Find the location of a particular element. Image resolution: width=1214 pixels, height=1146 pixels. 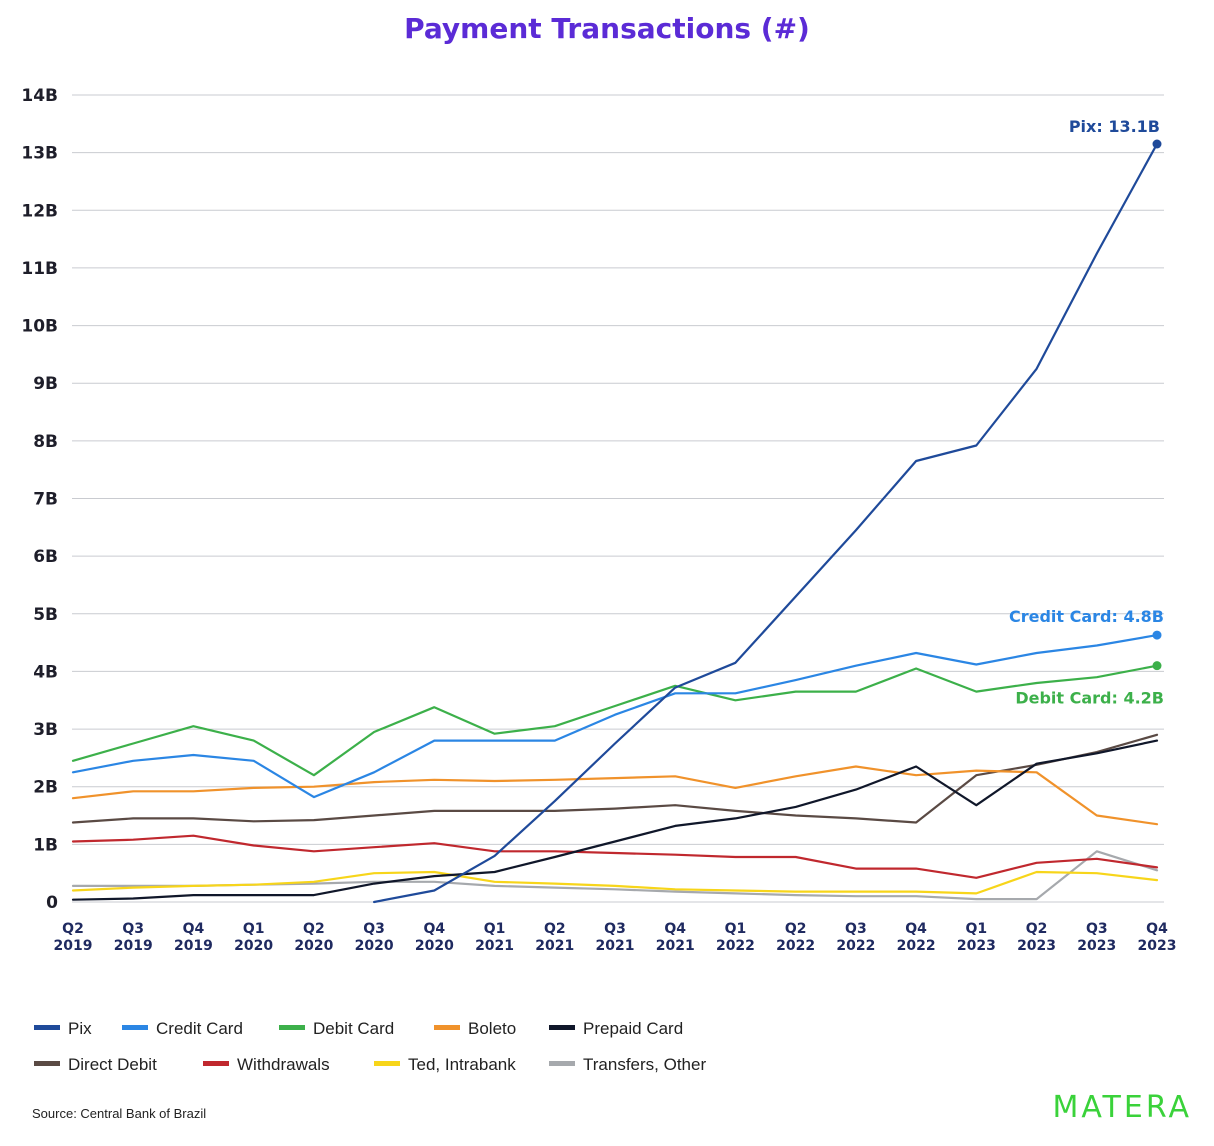

x-tick-label: Q3 2022 is located at coordinates (855, 937).